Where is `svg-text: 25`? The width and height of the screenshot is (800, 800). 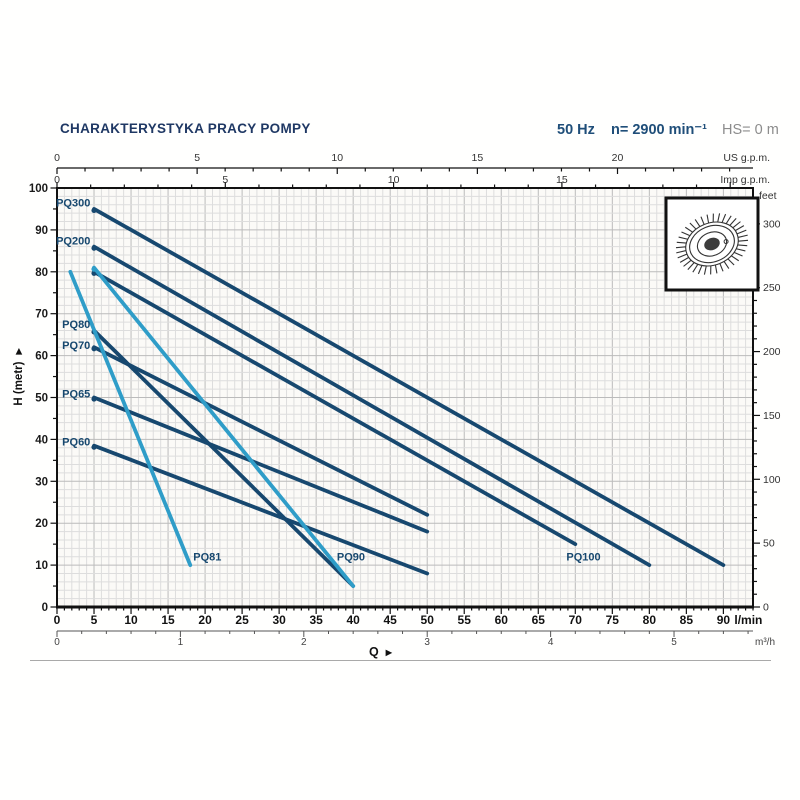 svg-text: 25 is located at coordinates (242, 620).